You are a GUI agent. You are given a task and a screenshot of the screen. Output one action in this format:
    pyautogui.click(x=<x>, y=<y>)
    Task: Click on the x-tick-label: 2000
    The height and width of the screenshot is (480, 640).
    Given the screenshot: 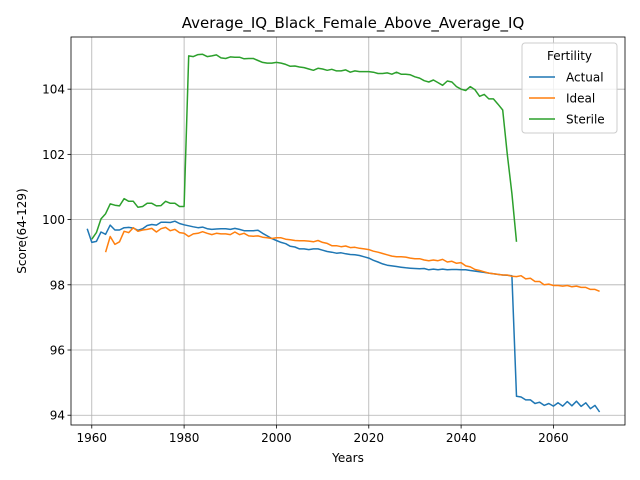 What is the action you would take?
    pyautogui.click(x=276, y=438)
    